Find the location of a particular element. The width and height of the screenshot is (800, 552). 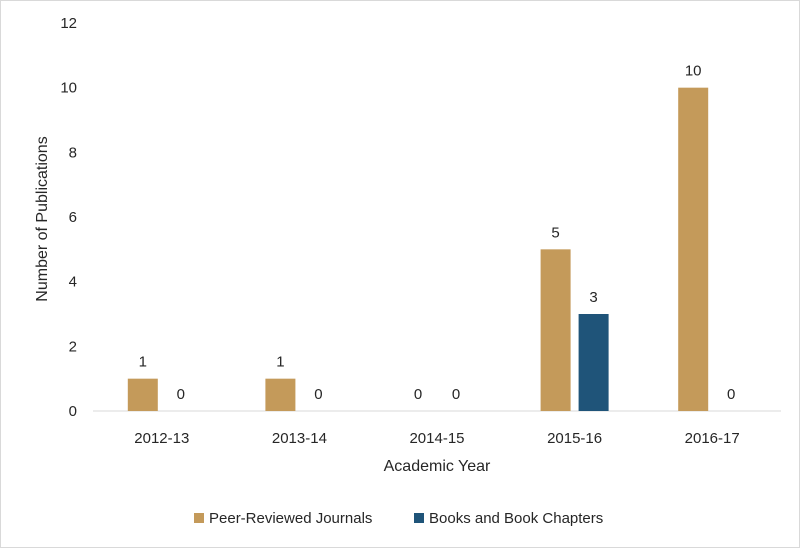

x-axis-title: Academic Year is located at coordinates (437, 466).